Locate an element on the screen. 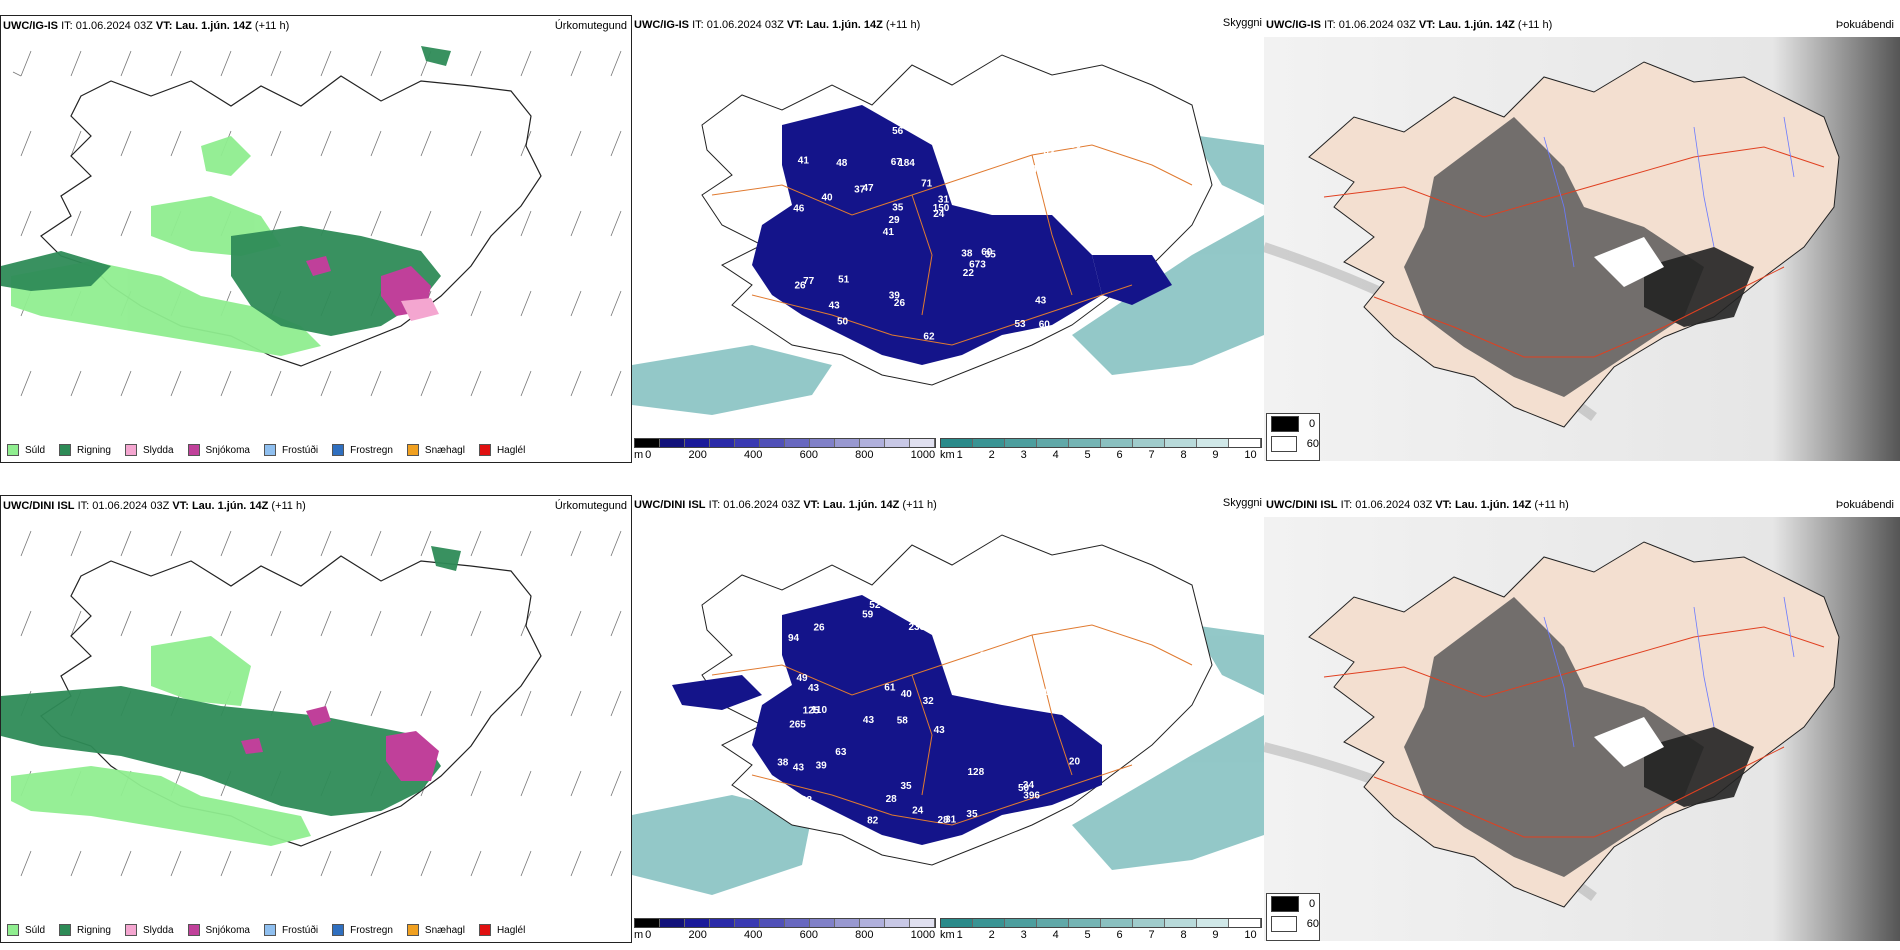 The image size is (1900, 950). cloud-base-label: 28 is located at coordinates (1065, 190).